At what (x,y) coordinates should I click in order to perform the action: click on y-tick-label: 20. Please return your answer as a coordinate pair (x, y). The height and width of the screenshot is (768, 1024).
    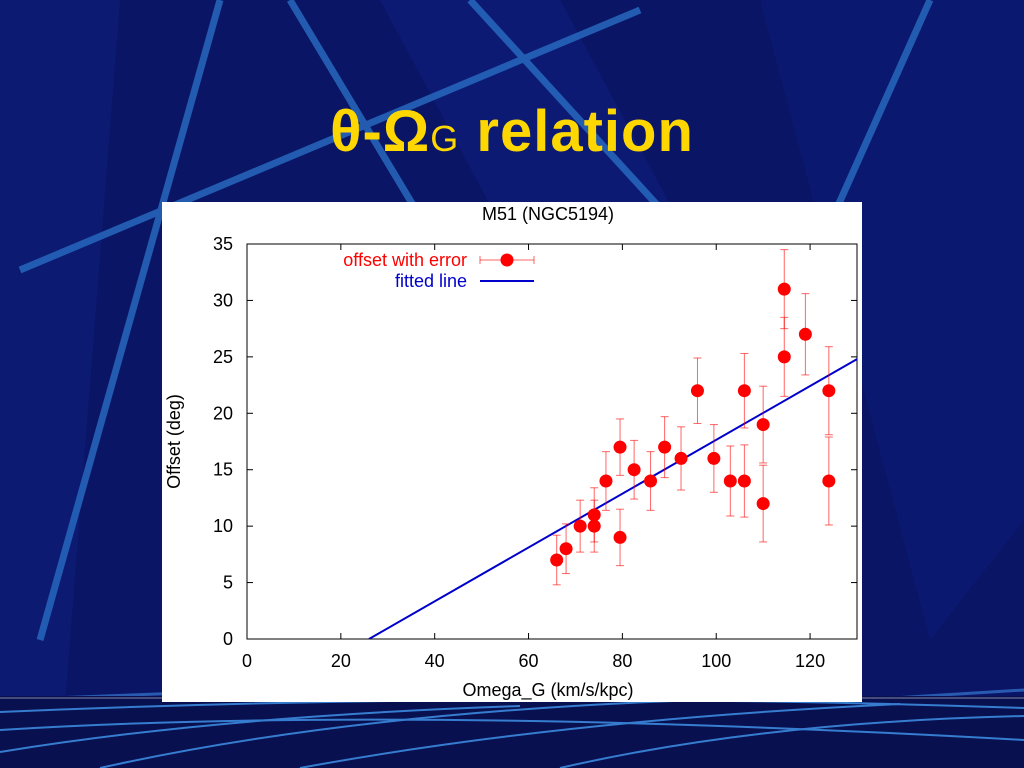
    Looking at the image, I should click on (223, 413).